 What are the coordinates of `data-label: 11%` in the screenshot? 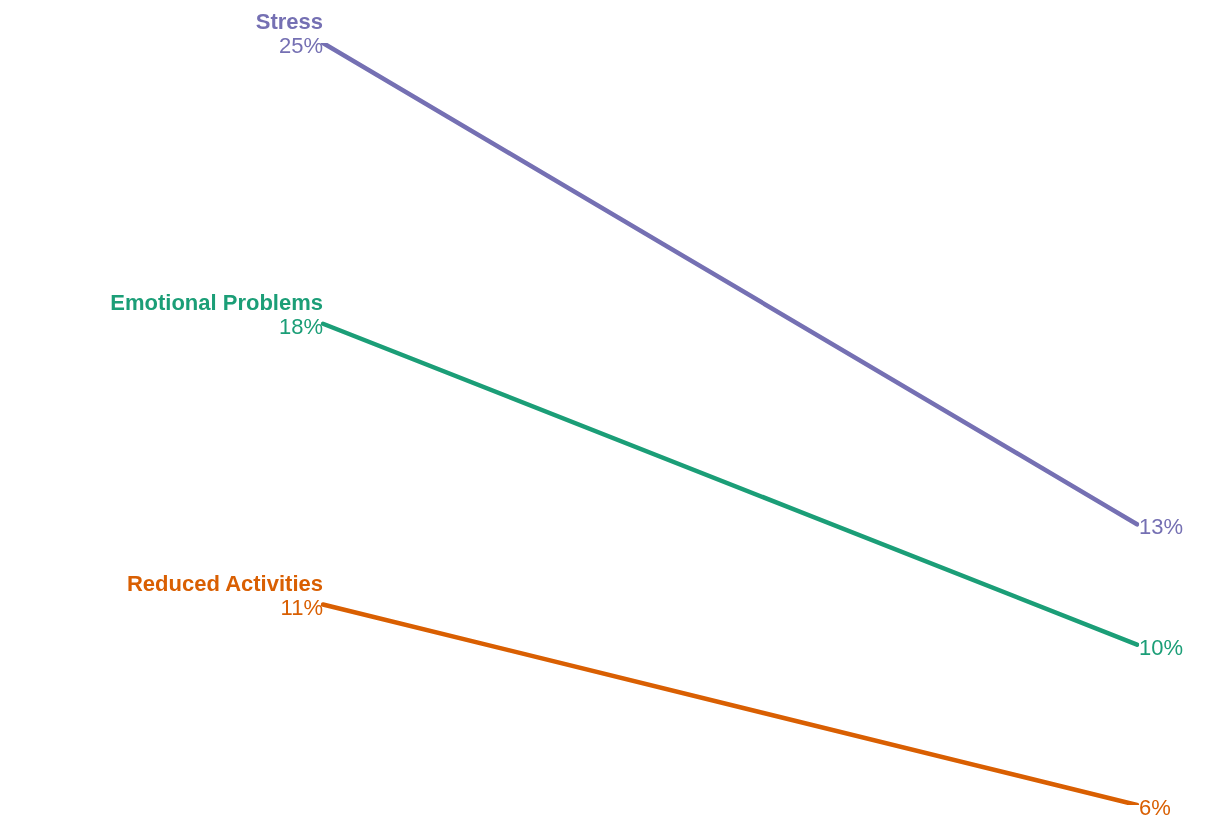 It's located at (301, 607).